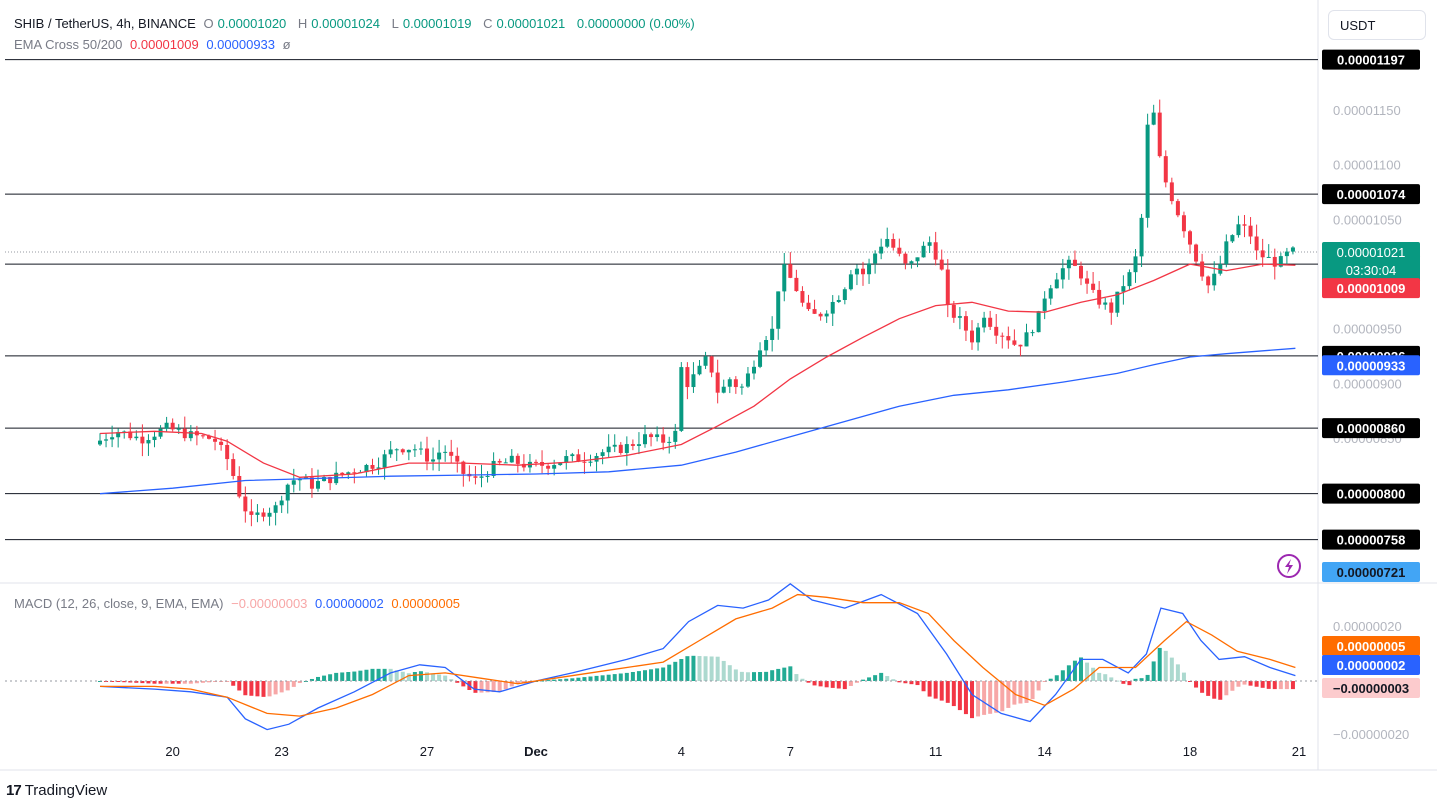 This screenshot has height=802, width=1437. Describe the element at coordinates (14, 790) in the screenshot. I see `tradingview-logo-icon: 17` at that location.